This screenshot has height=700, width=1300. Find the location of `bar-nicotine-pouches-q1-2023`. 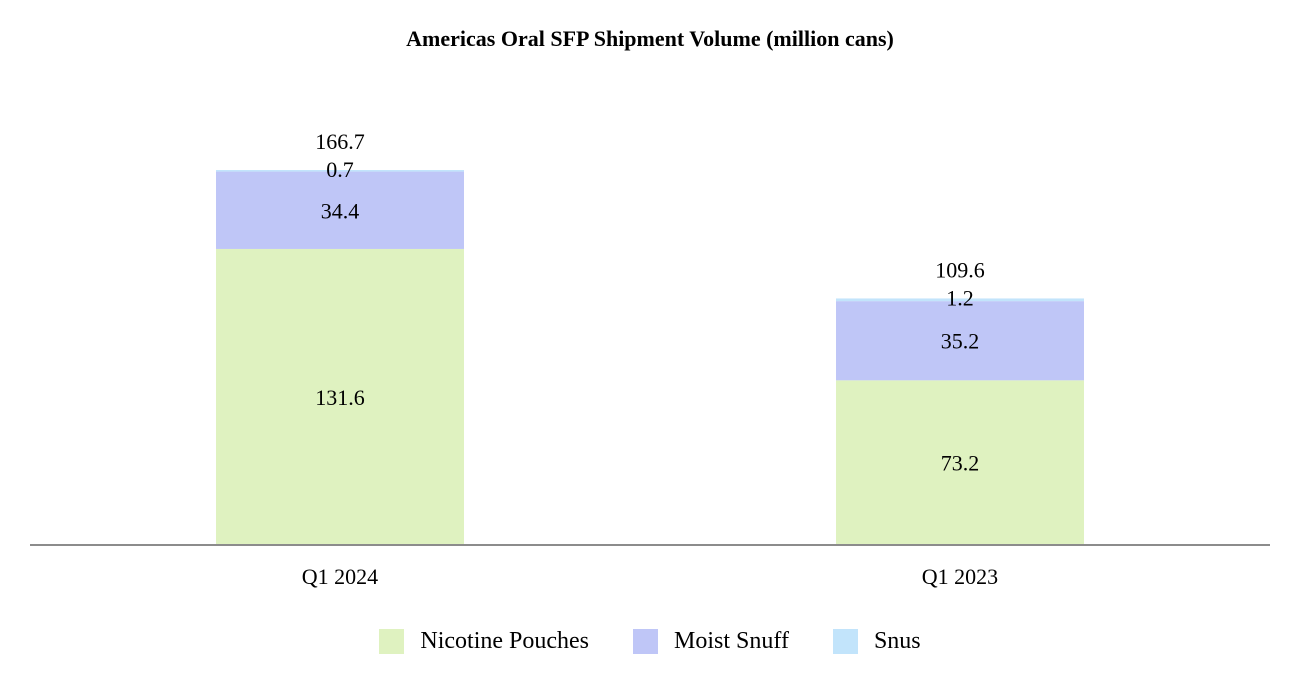

bar-nicotine-pouches-q1-2023 is located at coordinates (960, 462).